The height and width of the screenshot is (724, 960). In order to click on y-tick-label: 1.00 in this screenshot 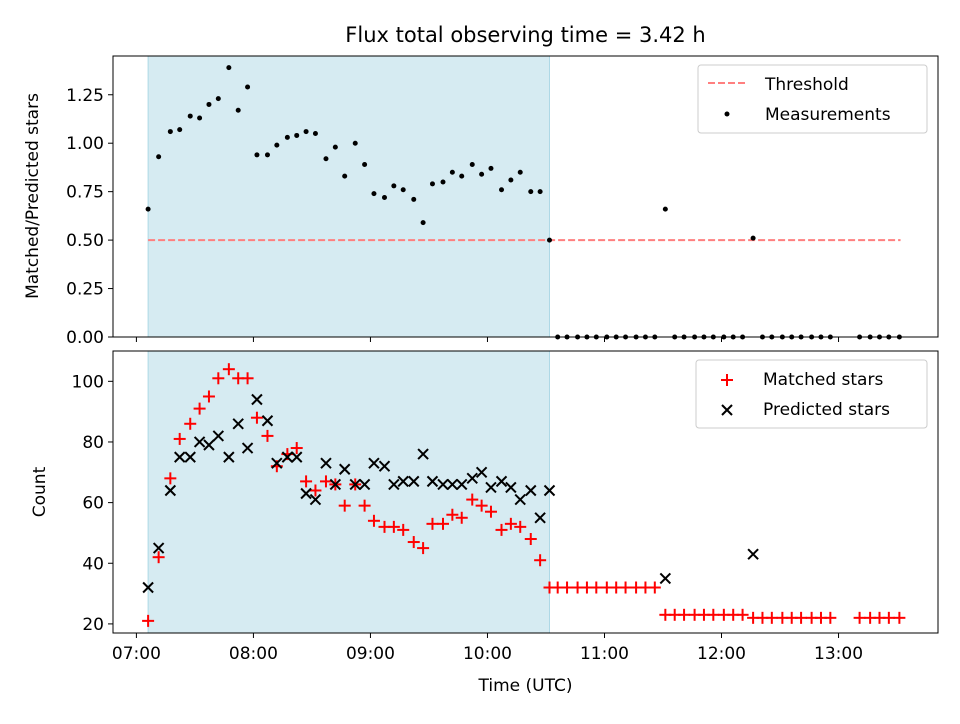, I will do `click(85, 144)`.